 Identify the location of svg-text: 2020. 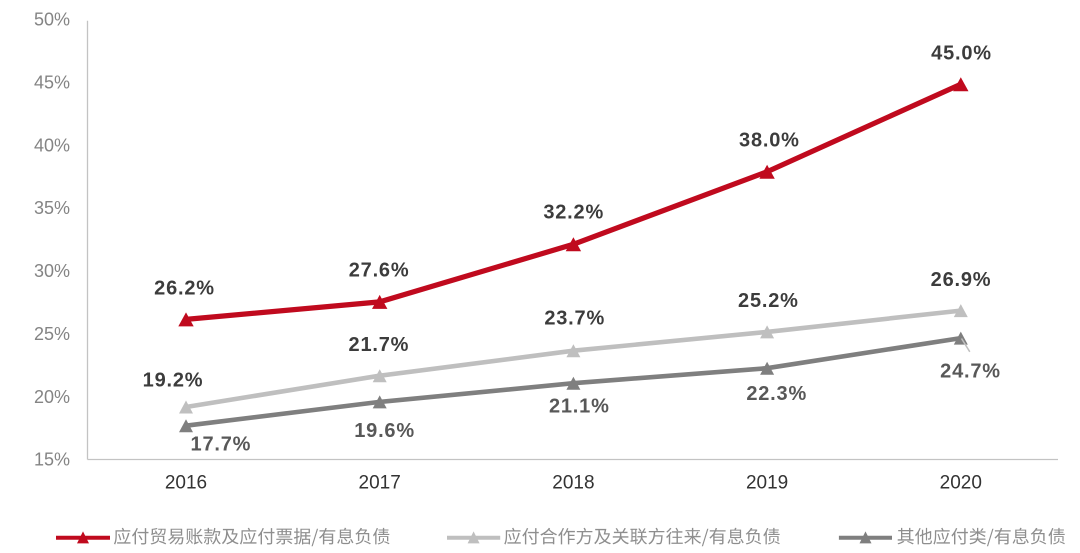
(961, 483).